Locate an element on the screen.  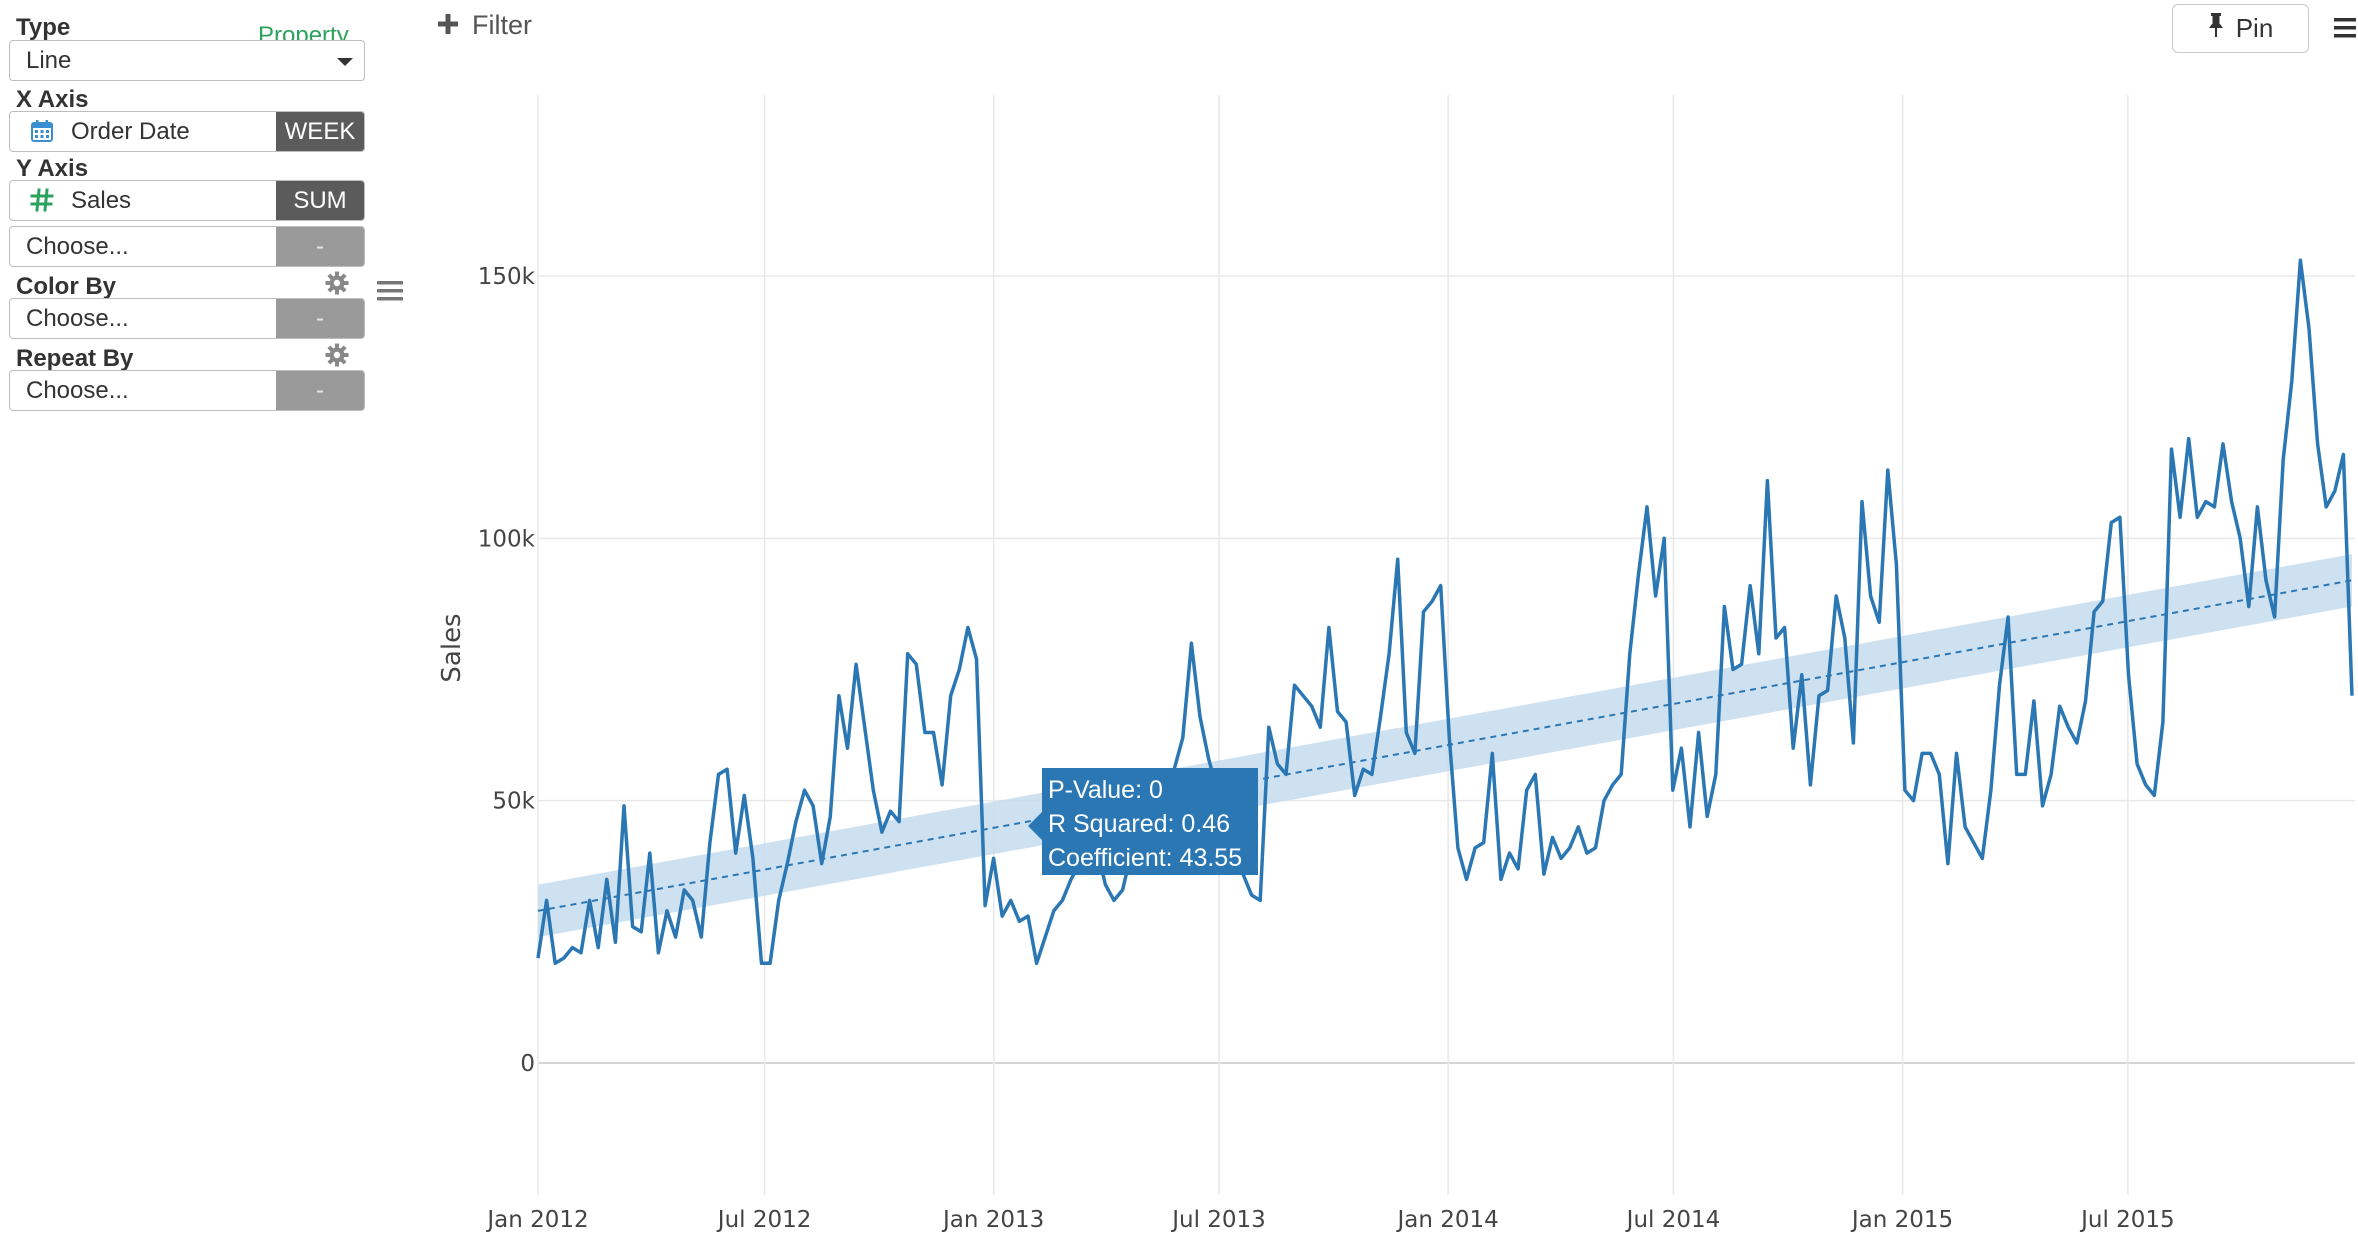
chart-type-select: Line is located at coordinates (187, 60).